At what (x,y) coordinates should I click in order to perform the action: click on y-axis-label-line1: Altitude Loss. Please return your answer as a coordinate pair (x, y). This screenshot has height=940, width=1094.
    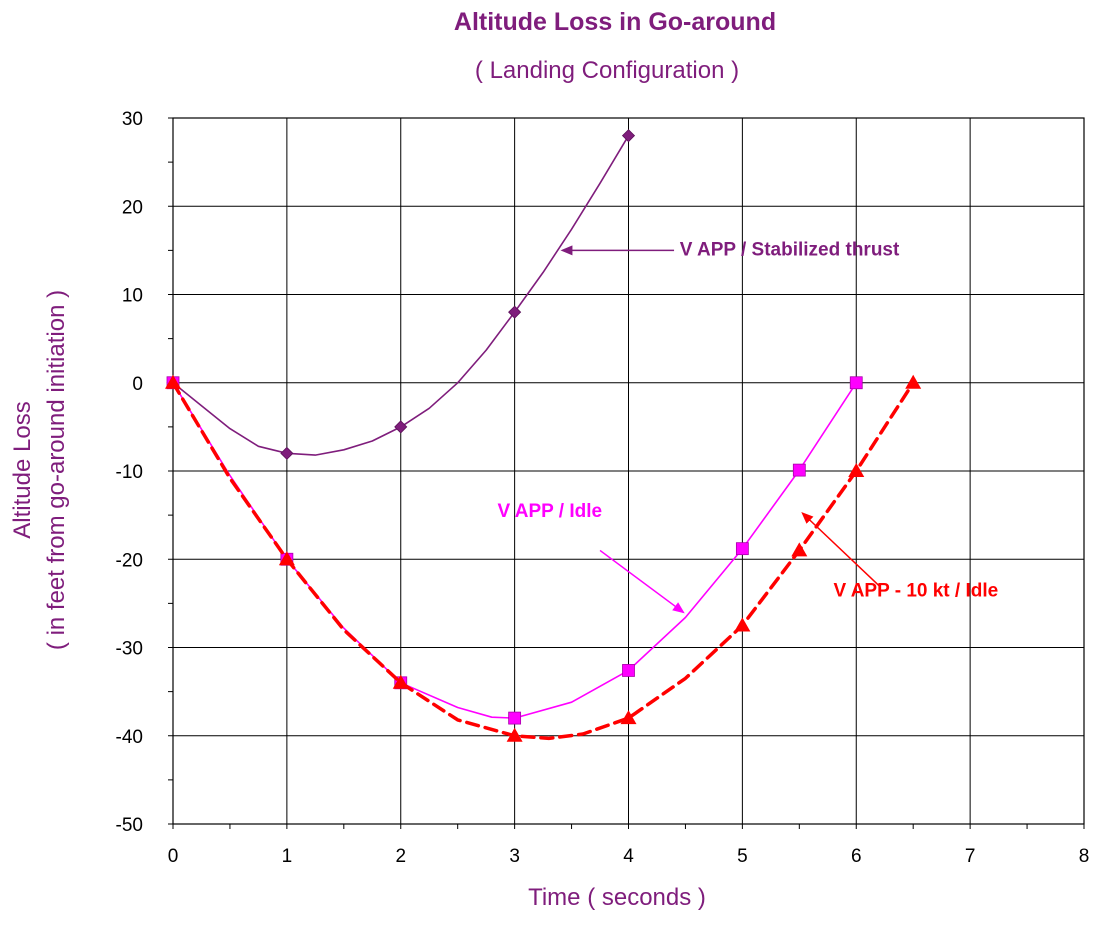
    Looking at the image, I should click on (22, 469).